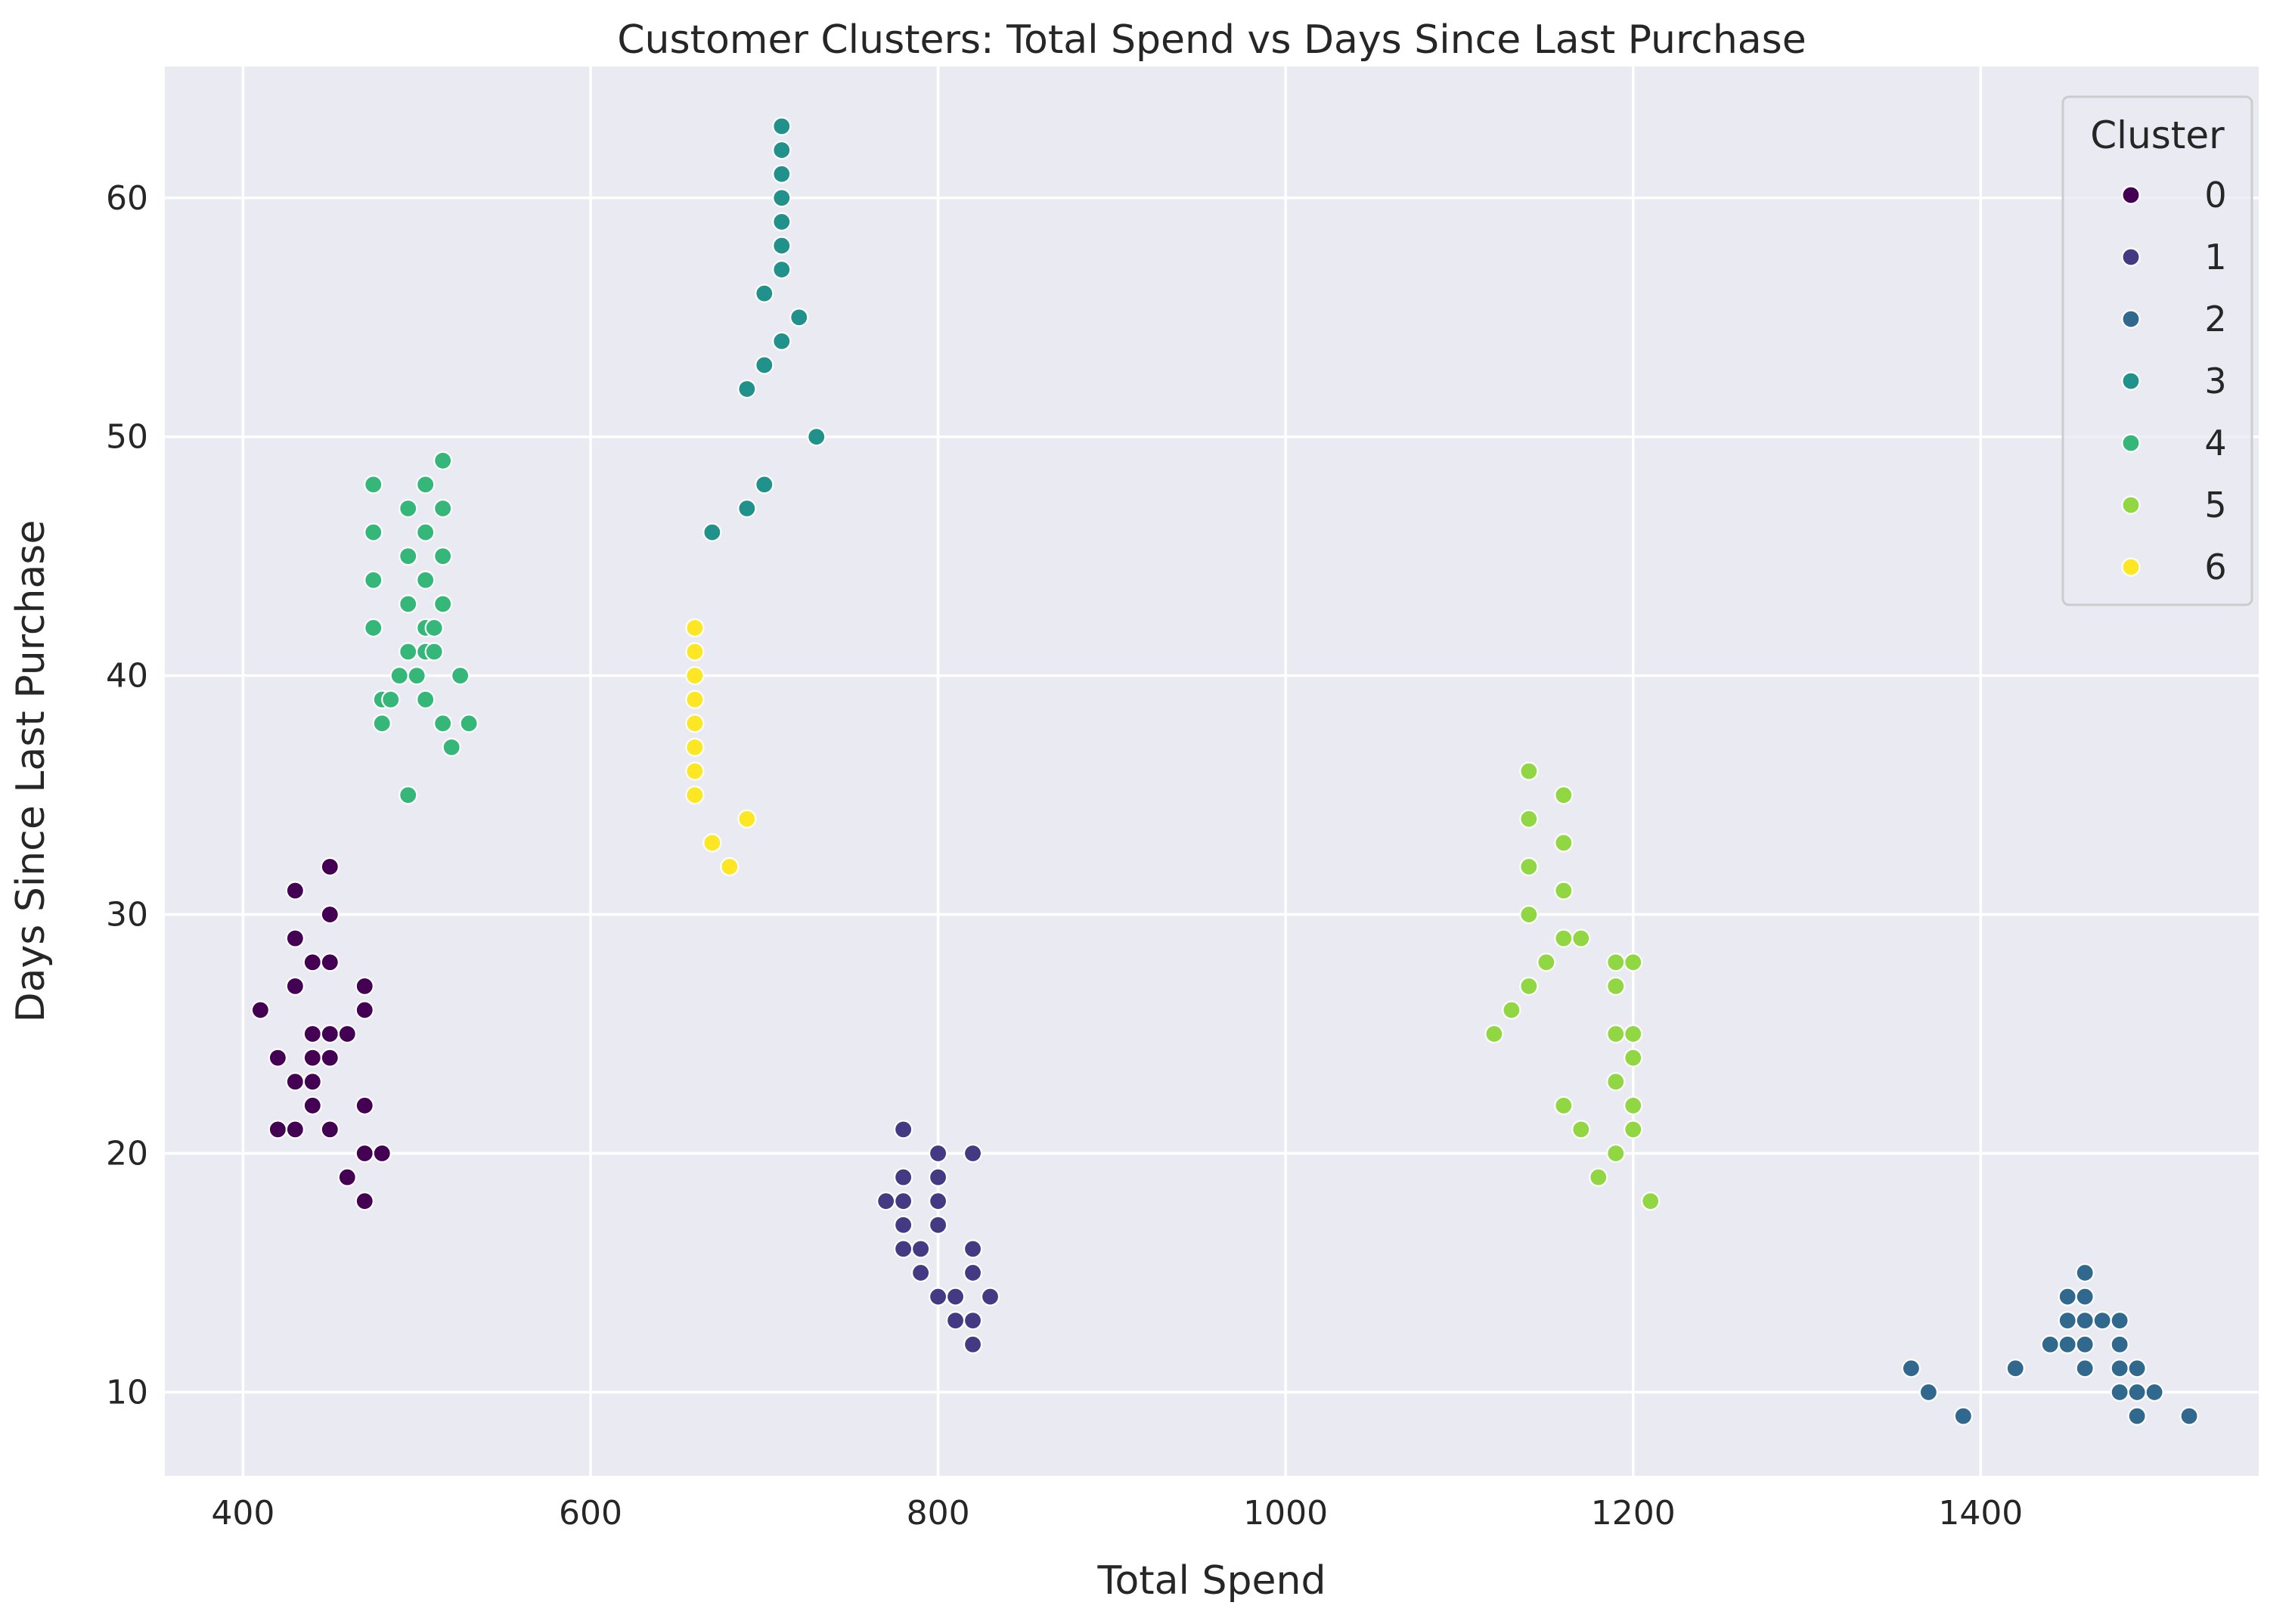 Image resolution: width=2295 pixels, height=1624 pixels. I want to click on x-tick-label: 1400, so click(1980, 1513).